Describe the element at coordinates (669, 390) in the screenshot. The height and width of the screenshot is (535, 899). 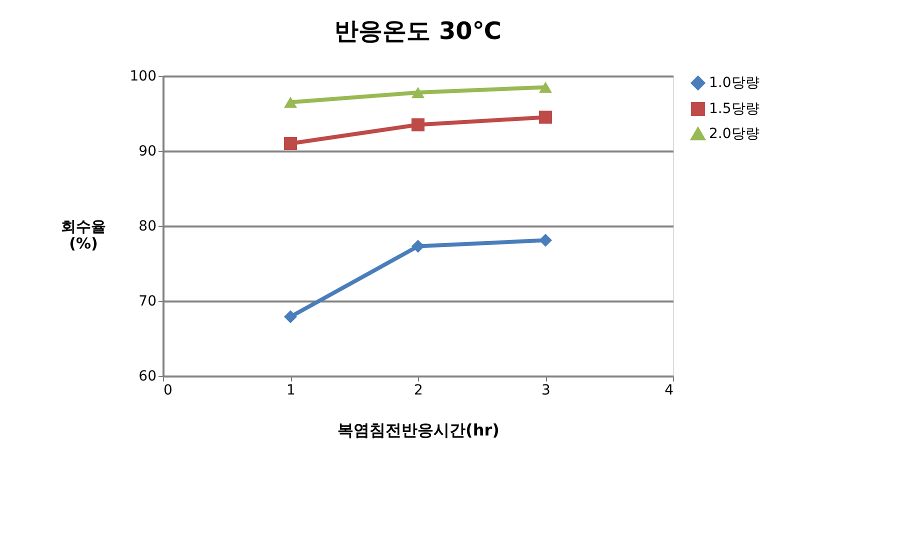
I see `x-tick-label: 4` at that location.